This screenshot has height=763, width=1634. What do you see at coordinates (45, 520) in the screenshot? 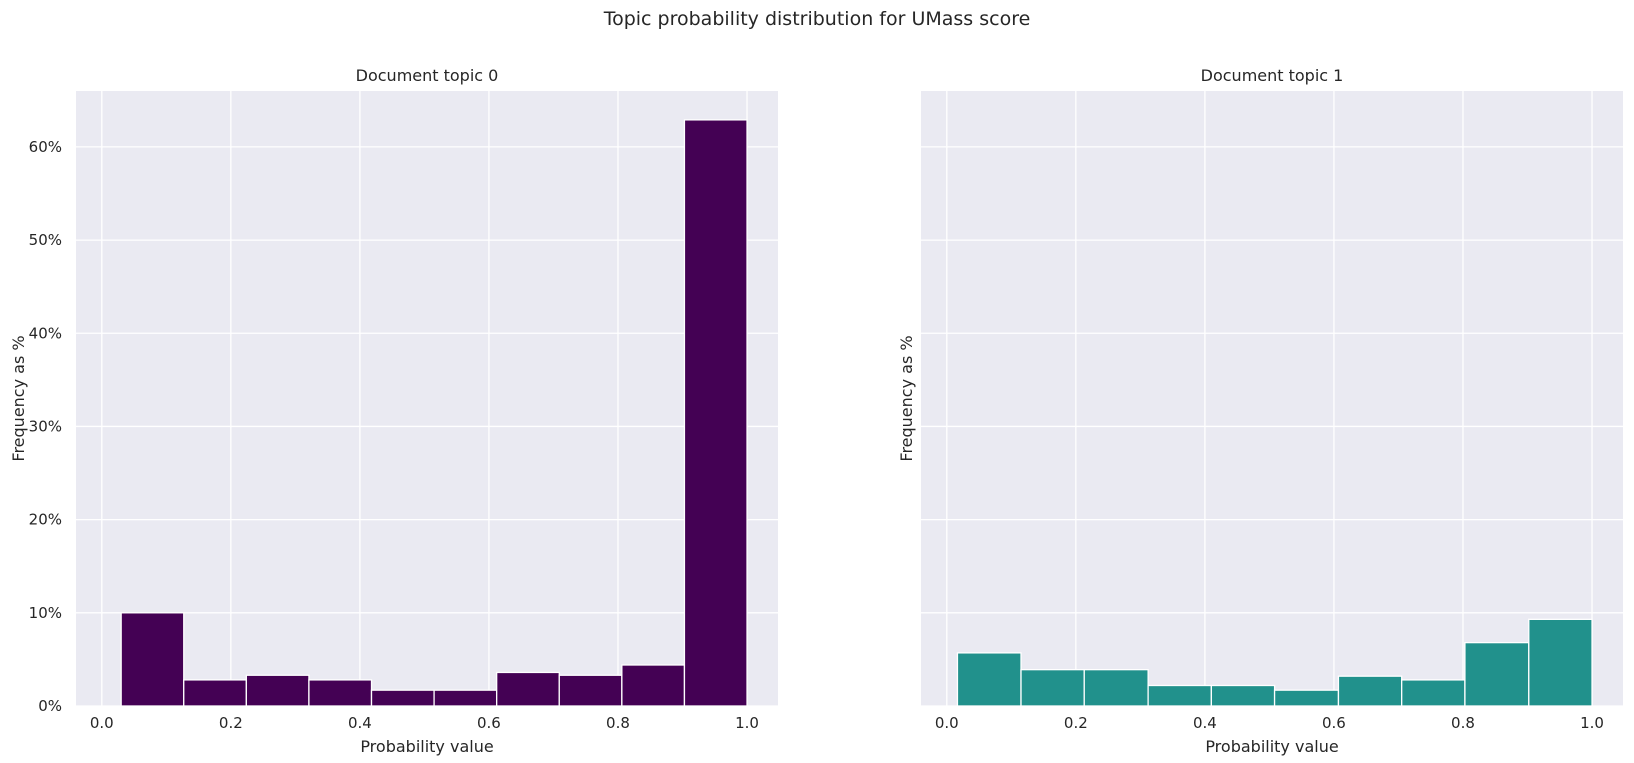
I see `y-tick-label: 20%` at bounding box center [45, 520].